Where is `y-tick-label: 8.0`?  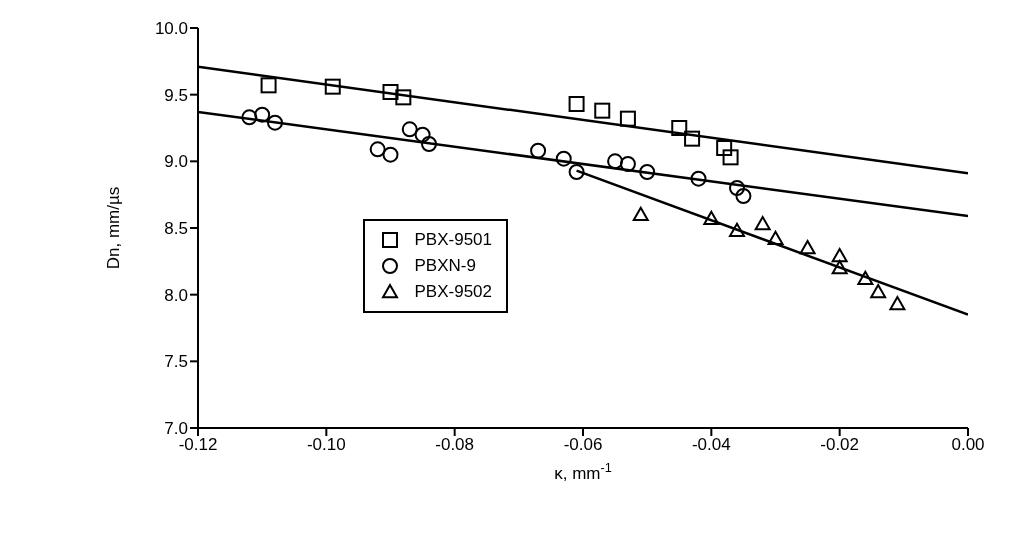 y-tick-label: 8.0 is located at coordinates (176, 295).